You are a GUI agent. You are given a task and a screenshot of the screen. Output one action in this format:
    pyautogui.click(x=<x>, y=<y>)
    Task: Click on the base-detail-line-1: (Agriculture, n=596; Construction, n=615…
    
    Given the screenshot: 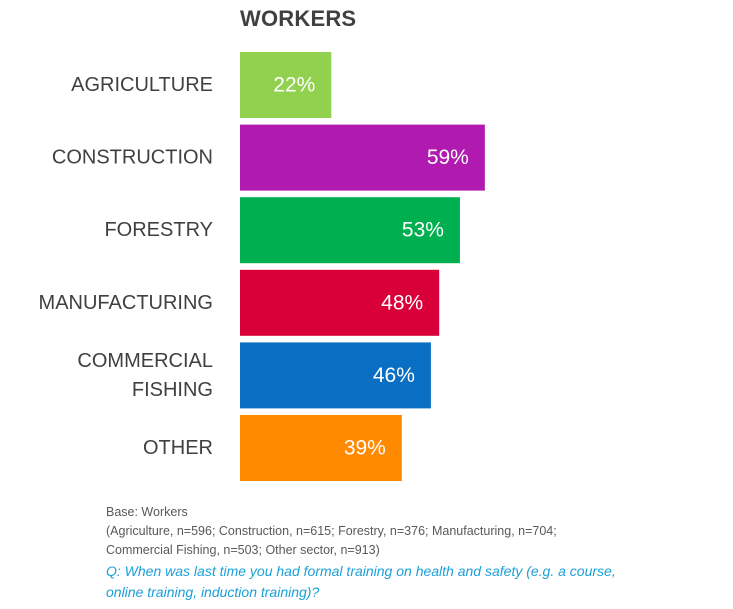 What is the action you would take?
    pyautogui.click(x=331, y=531)
    